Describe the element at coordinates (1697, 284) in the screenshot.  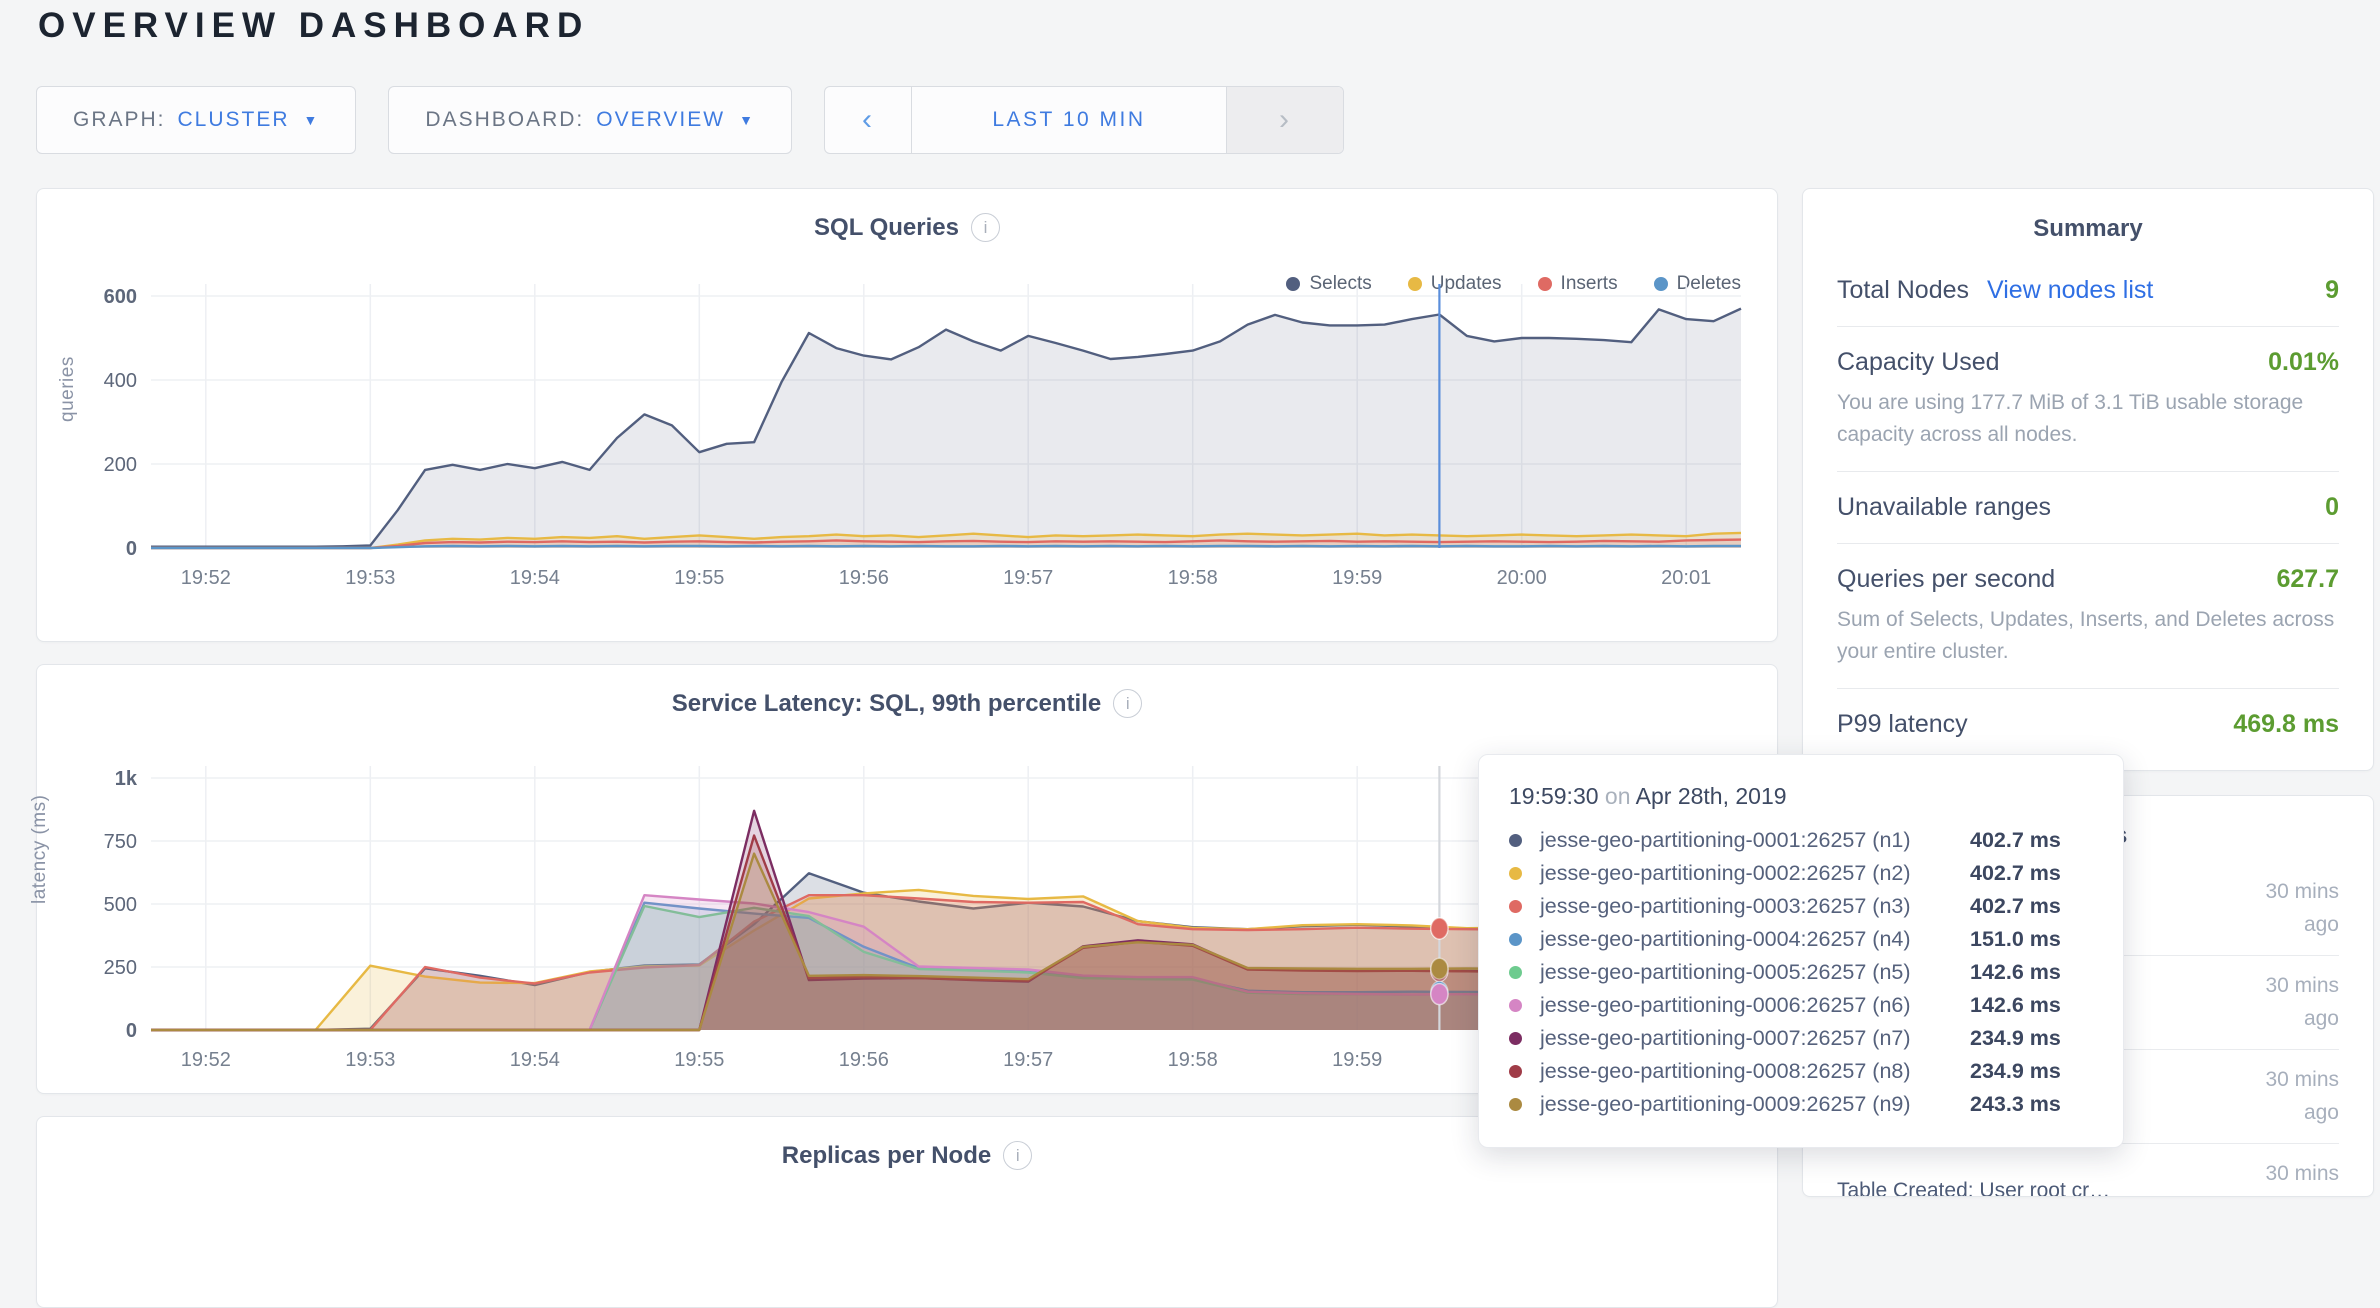
I see `legend-item: Deletes` at that location.